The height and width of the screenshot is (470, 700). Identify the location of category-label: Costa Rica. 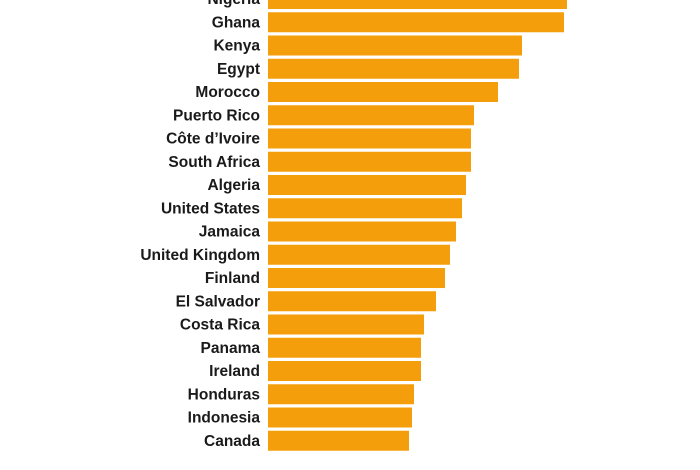
(220, 325).